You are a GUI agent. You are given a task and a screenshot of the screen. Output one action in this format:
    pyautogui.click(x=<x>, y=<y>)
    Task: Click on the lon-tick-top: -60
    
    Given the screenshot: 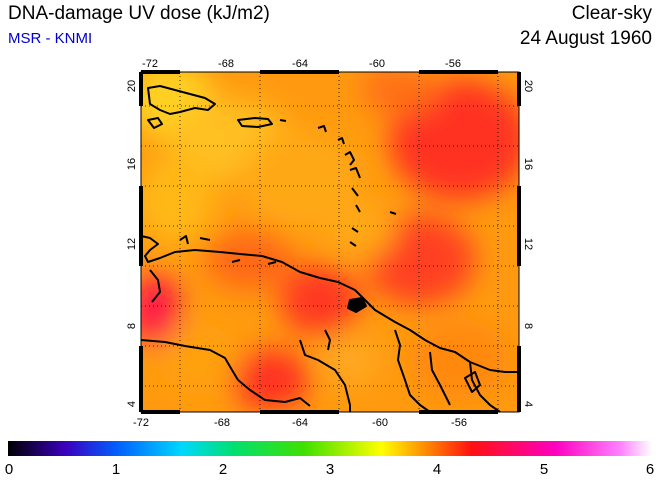 What is the action you would take?
    pyautogui.click(x=377, y=64)
    